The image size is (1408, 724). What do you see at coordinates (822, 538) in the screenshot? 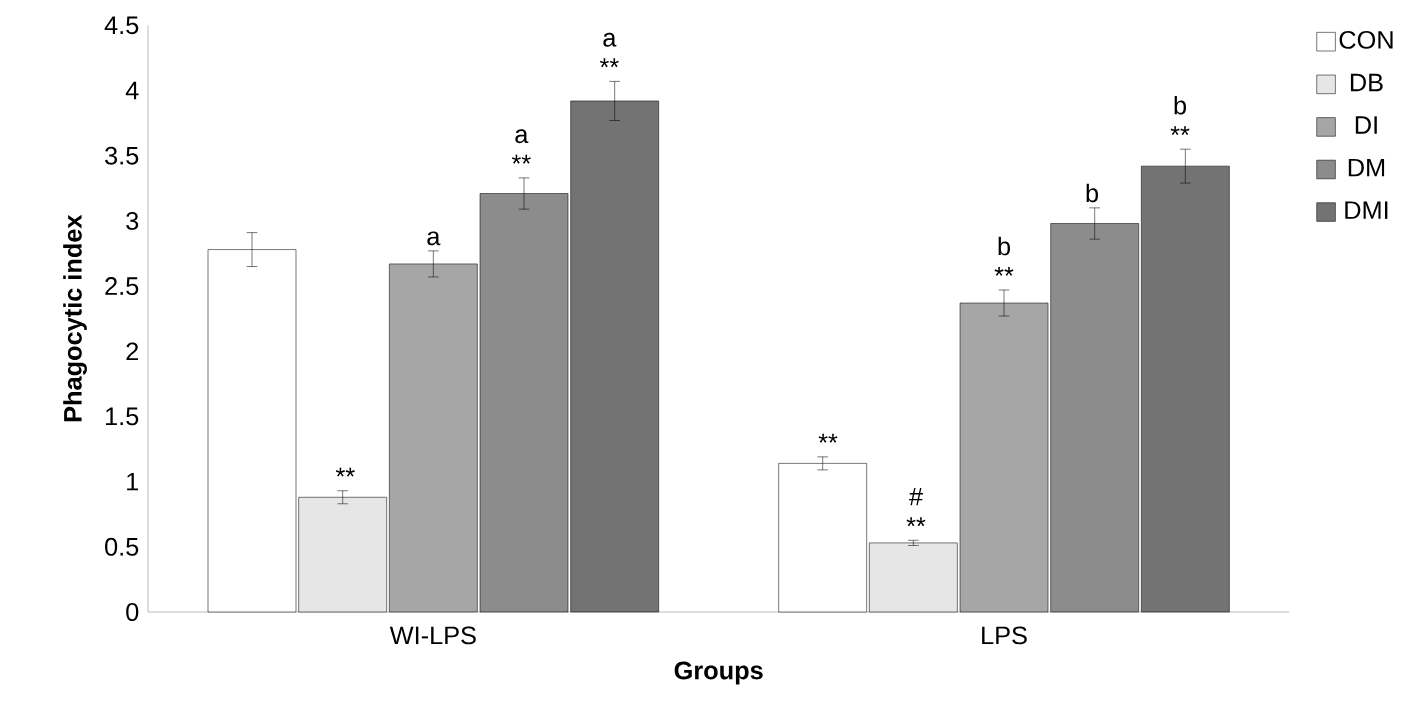
I see `bar` at bounding box center [822, 538].